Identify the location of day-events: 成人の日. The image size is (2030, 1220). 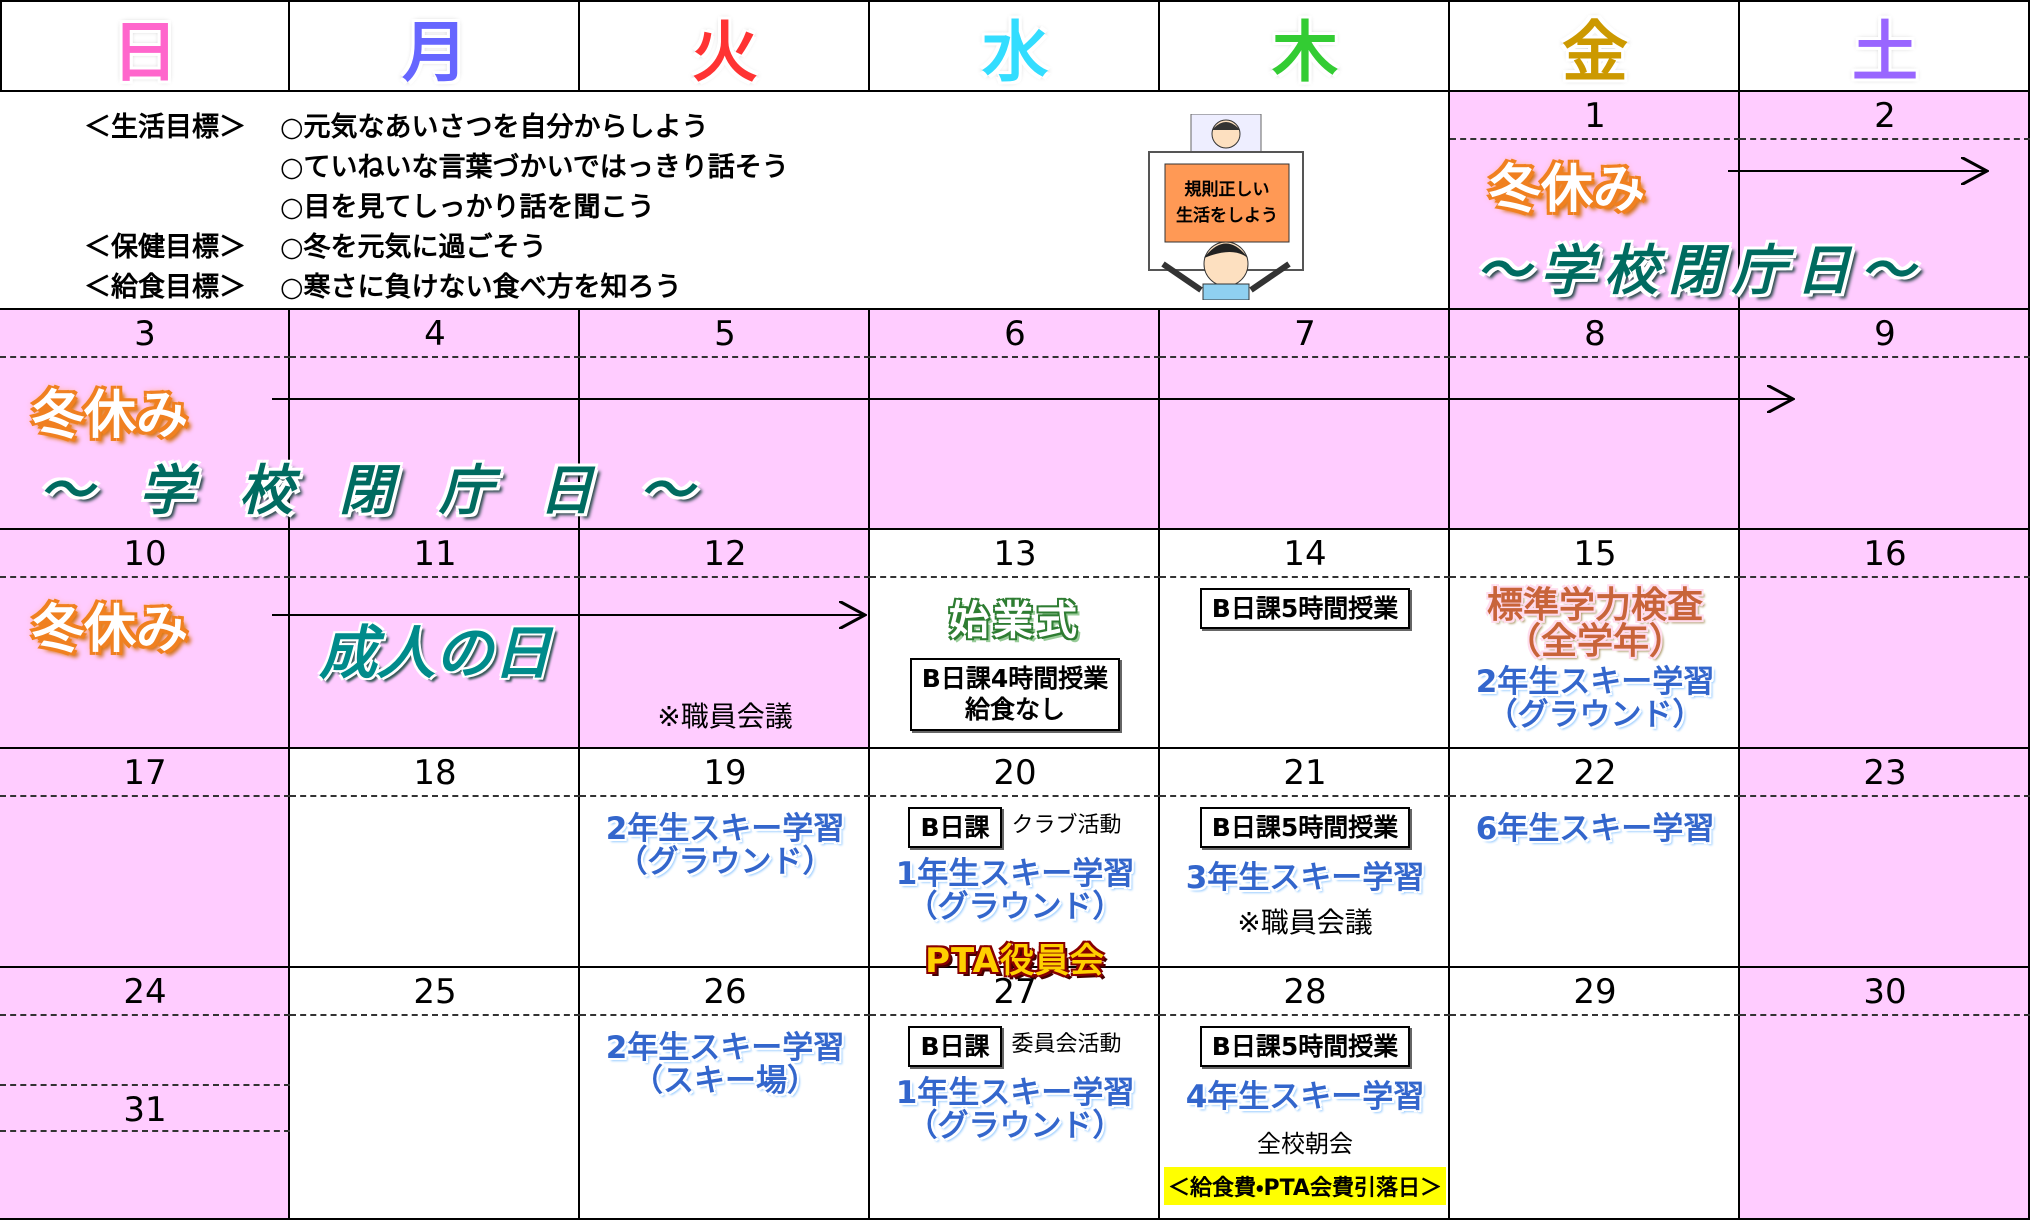
(435, 662).